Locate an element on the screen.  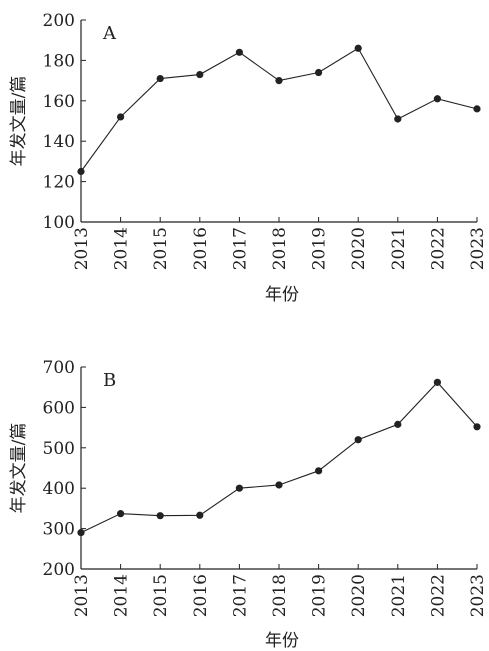
y-tick-label: 100 is located at coordinates (59, 223).